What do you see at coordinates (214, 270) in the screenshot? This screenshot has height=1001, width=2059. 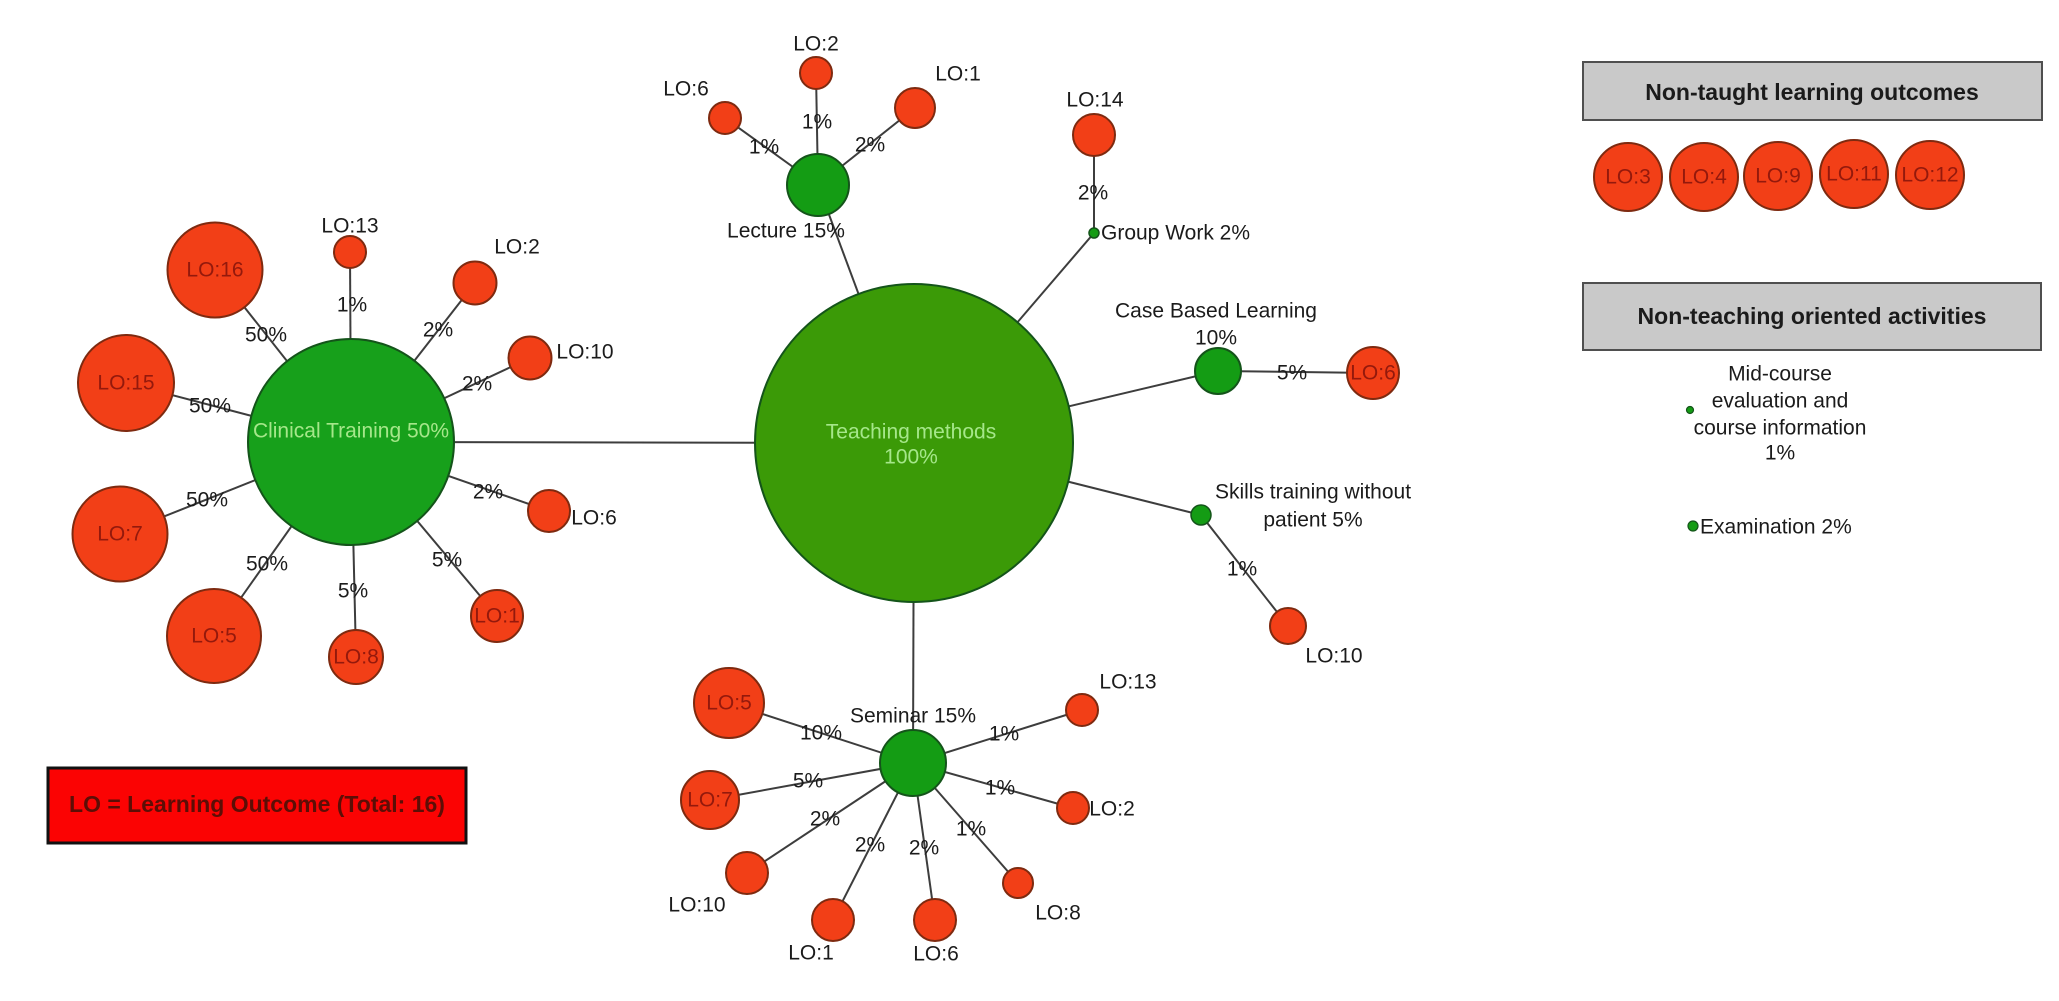 I see `svg-text: LO:16` at bounding box center [214, 270].